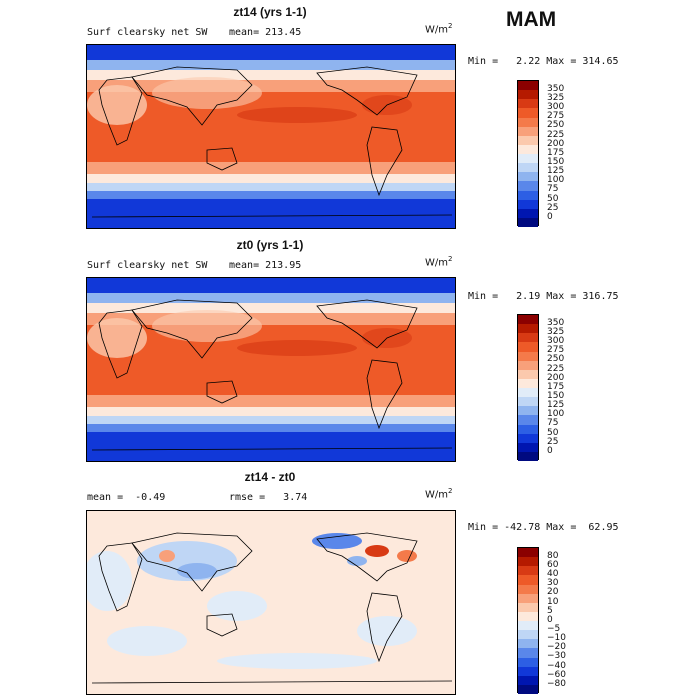 Image resolution: width=700 pixels, height=700 pixels. I want to click on panel-3-title: zt14 - zt0, so click(270, 477).